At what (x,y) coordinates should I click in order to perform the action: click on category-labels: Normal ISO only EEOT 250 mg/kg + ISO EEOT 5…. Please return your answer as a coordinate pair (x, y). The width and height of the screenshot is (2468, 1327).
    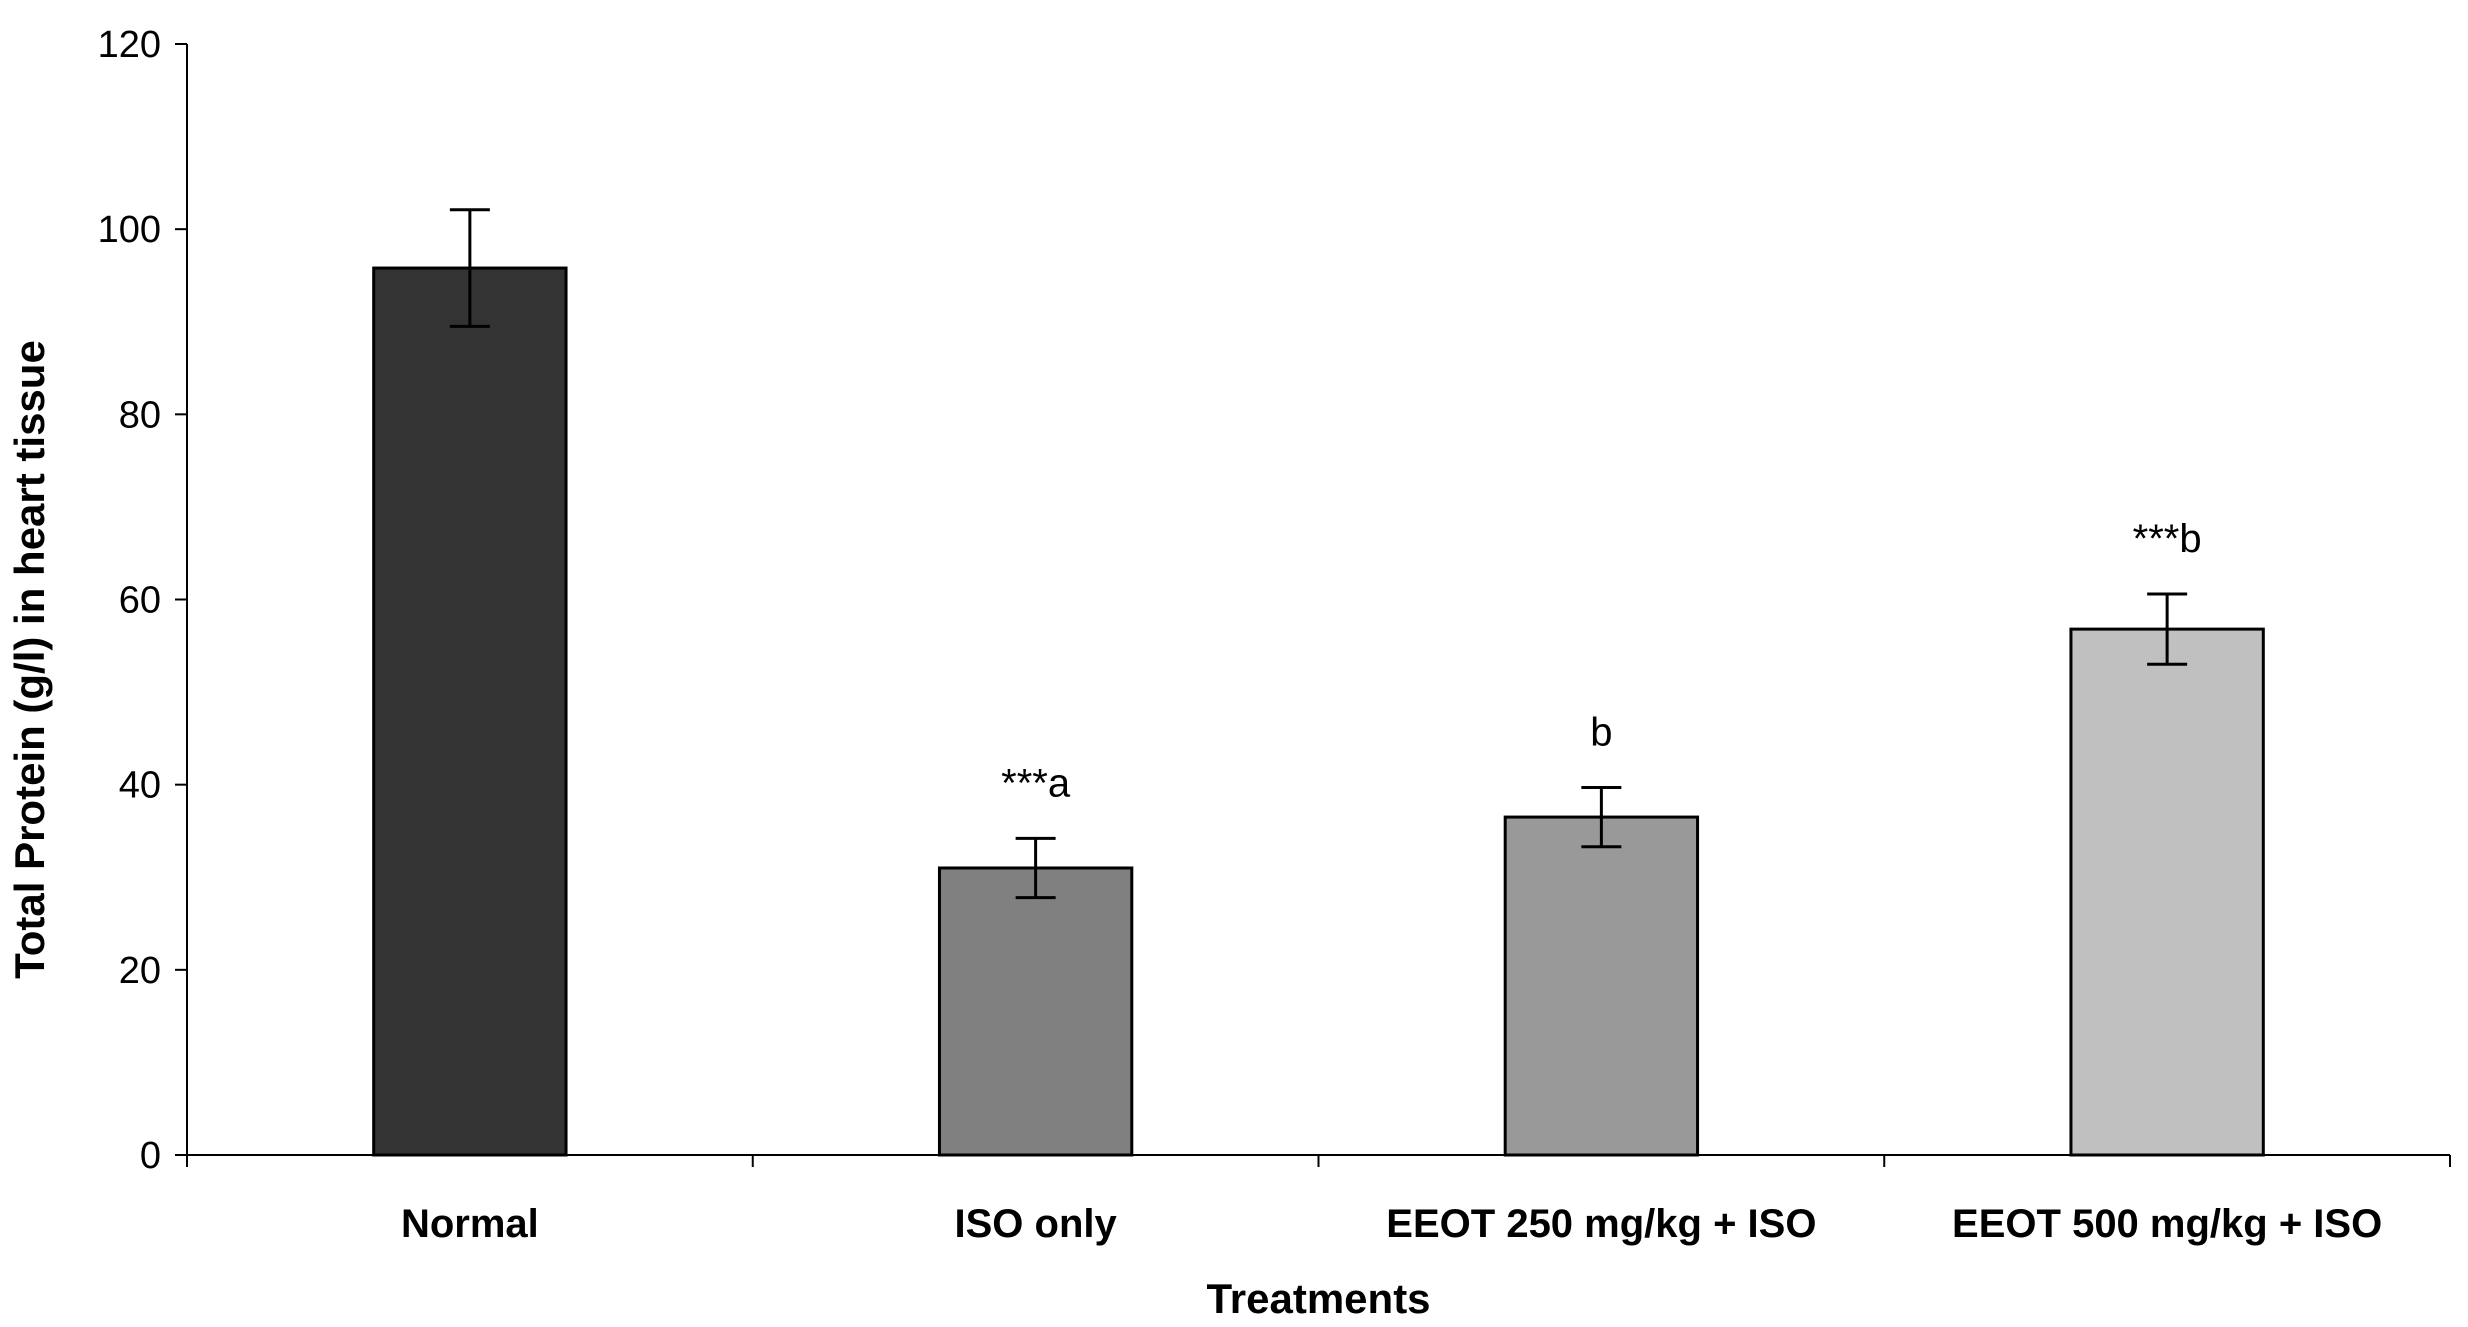
    Looking at the image, I should click on (1391, 1224).